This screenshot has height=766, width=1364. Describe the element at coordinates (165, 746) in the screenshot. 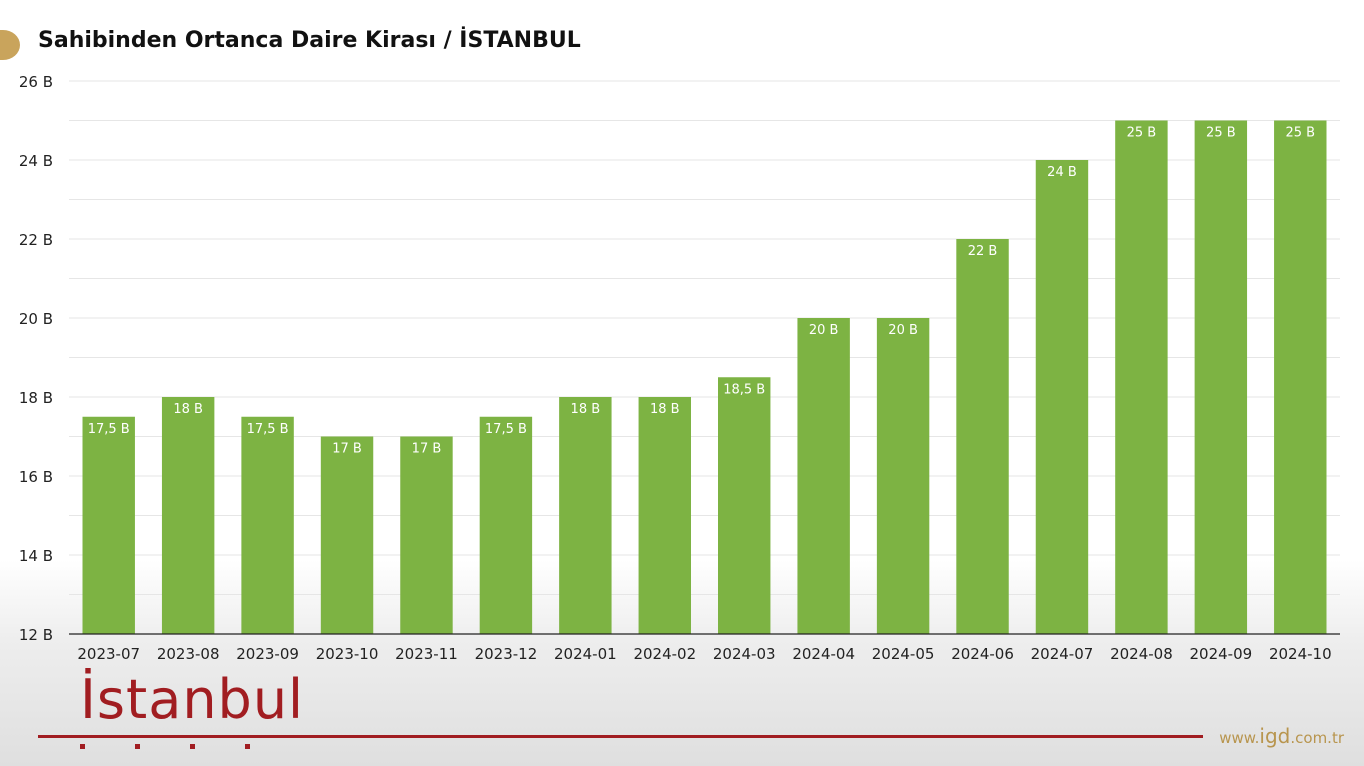

I see `logo-markers` at that location.